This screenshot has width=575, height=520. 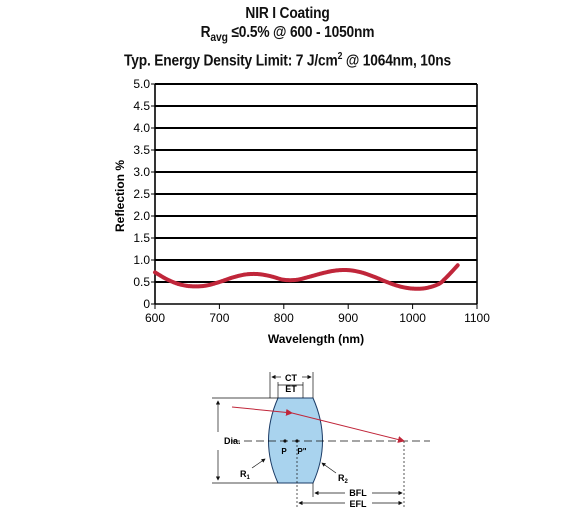 What do you see at coordinates (205, 32) in the screenshot?
I see `title-line-2-prefix: R` at bounding box center [205, 32].